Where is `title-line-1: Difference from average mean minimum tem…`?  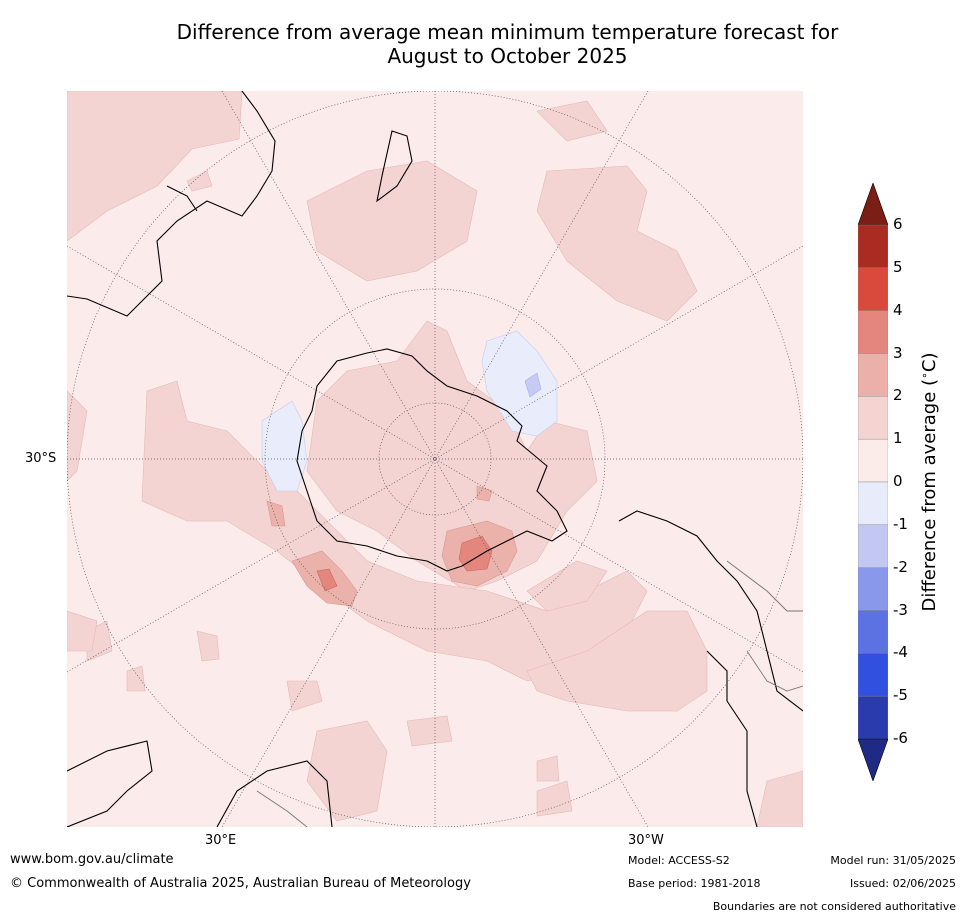
title-line-1: Difference from average mean minimum tem… is located at coordinates (507, 32).